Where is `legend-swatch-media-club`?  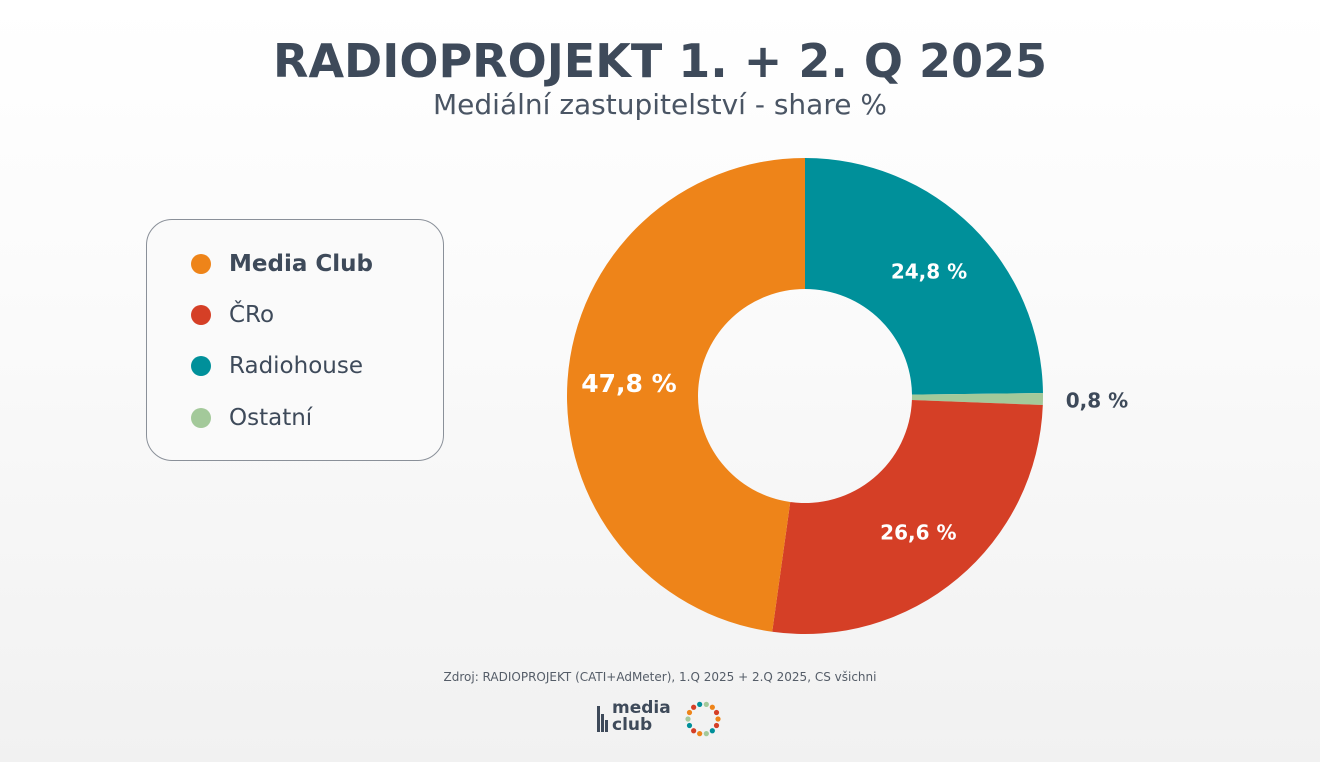
legend-swatch-media-club is located at coordinates (201, 264).